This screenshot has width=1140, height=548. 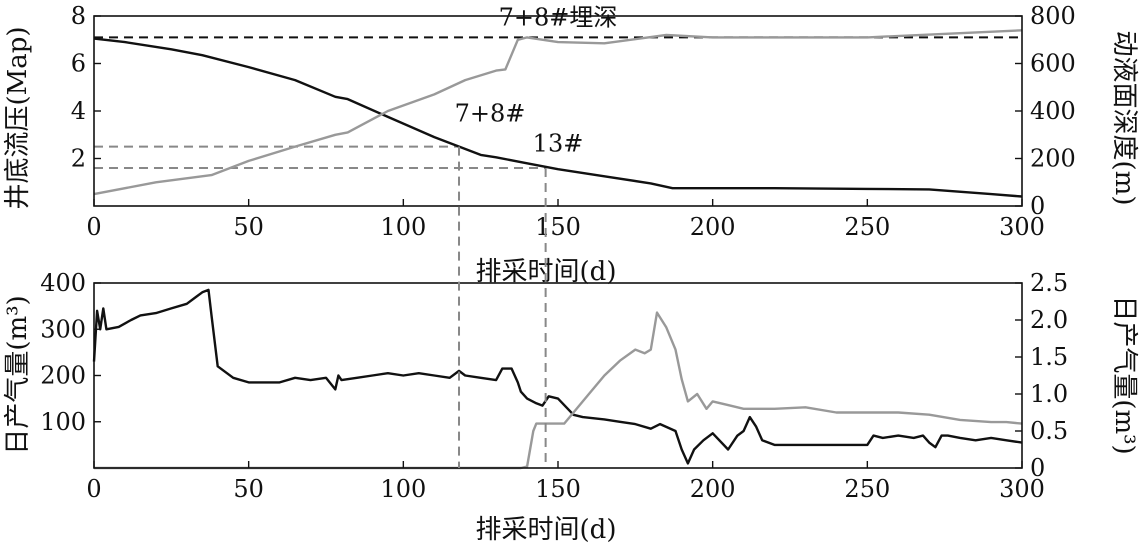 I want to click on bottom-right-y-tick-label-2: 1.0, so click(x=1049, y=394).